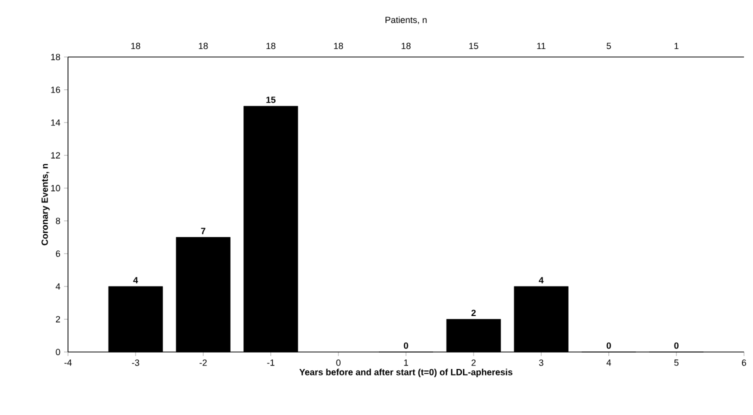 Image resolution: width=753 pixels, height=415 pixels. I want to click on y-tick-label: 18, so click(55, 57).